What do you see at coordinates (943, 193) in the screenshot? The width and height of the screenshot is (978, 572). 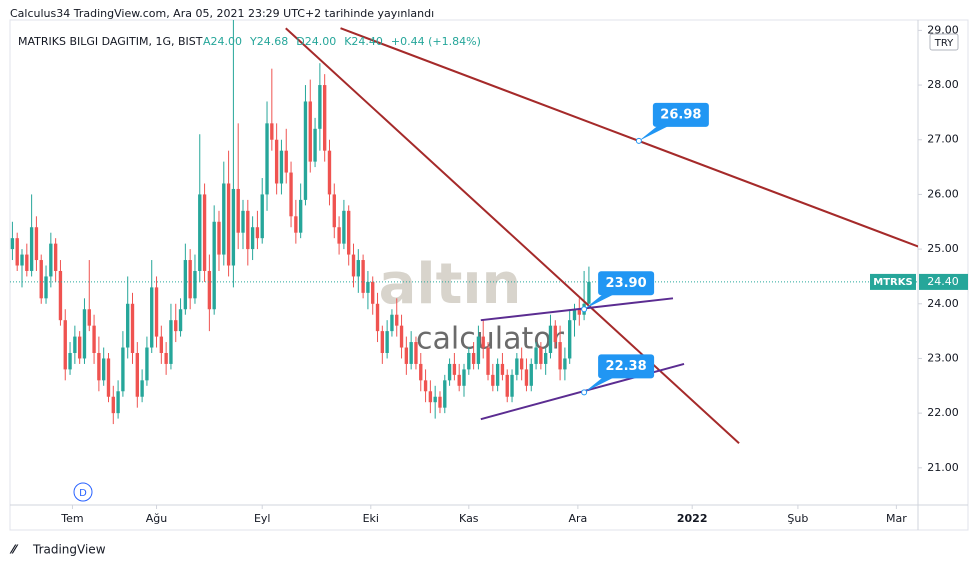 I see `y-tick-label: 26.00` at bounding box center [943, 193].